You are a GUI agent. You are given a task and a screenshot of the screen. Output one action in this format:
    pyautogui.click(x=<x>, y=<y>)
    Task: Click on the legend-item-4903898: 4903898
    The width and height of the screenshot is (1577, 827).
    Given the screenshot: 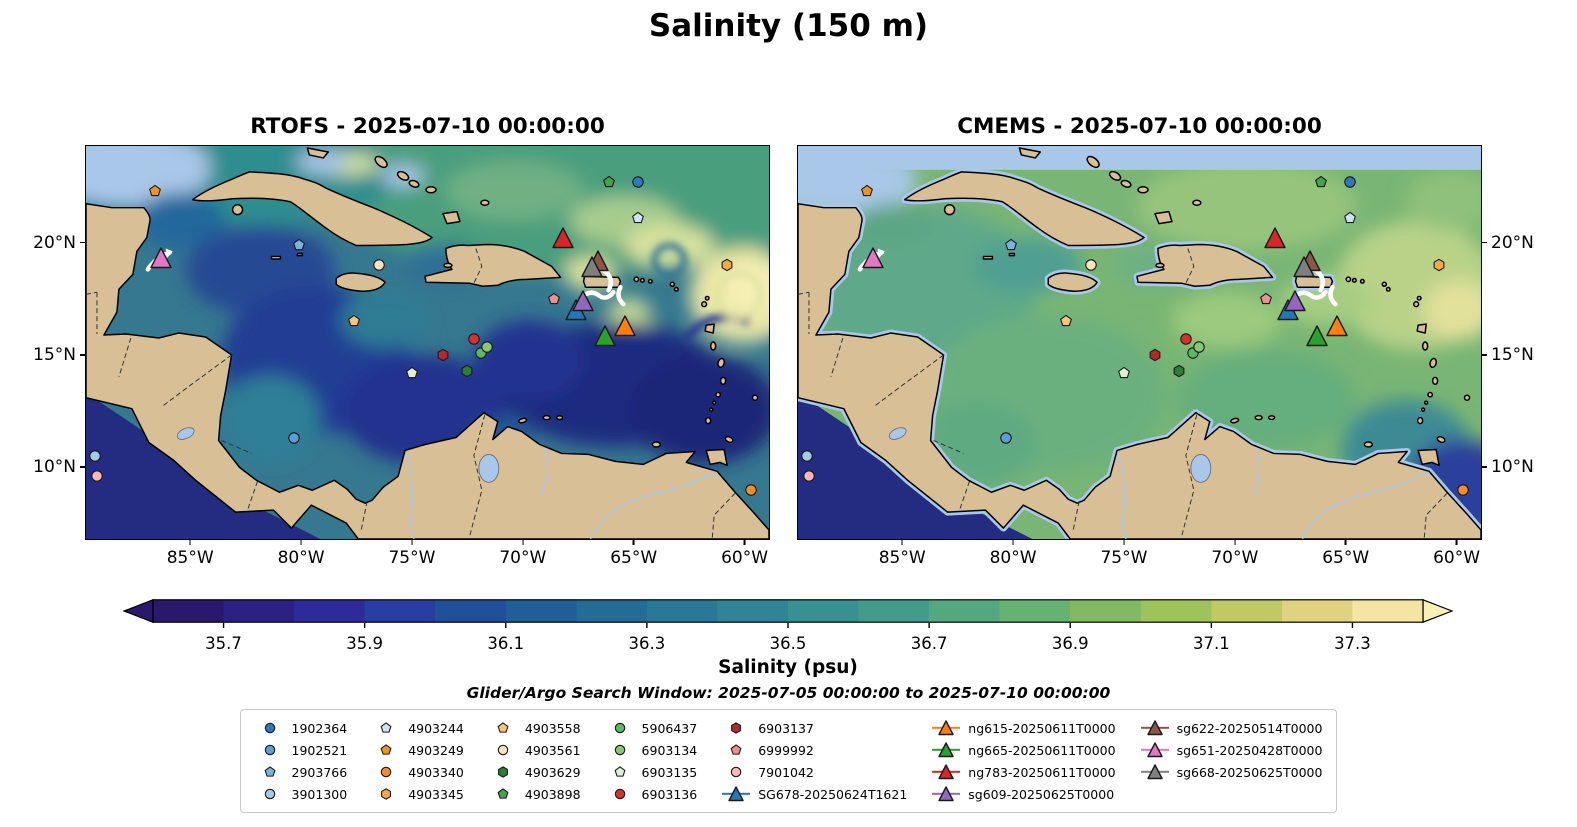 What is the action you would take?
    pyautogui.click(x=534, y=794)
    